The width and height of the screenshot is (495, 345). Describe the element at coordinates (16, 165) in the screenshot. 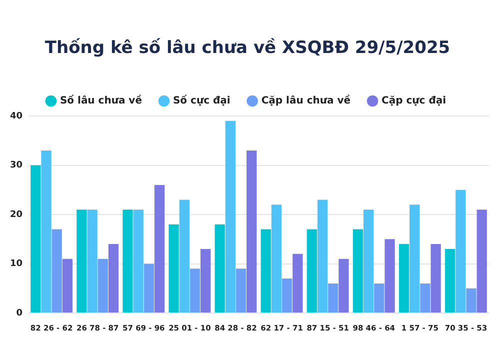

I see `y-tick-label: 30` at that location.